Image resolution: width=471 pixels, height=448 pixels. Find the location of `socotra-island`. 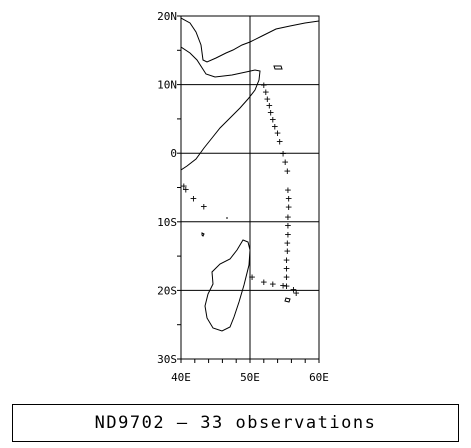

socotra-island is located at coordinates (278, 67).